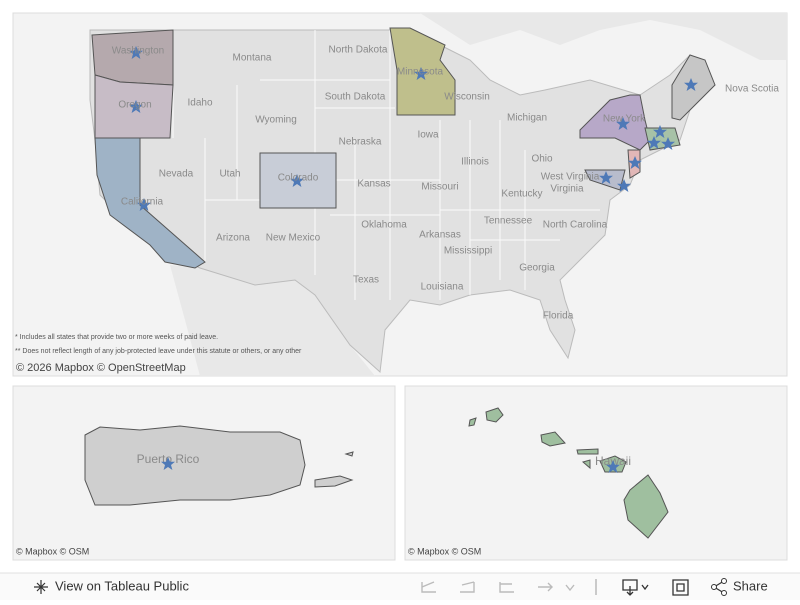 This screenshot has height=605, width=800. Describe the element at coordinates (537, 268) in the screenshot. I see `state-label: Georgia` at that location.